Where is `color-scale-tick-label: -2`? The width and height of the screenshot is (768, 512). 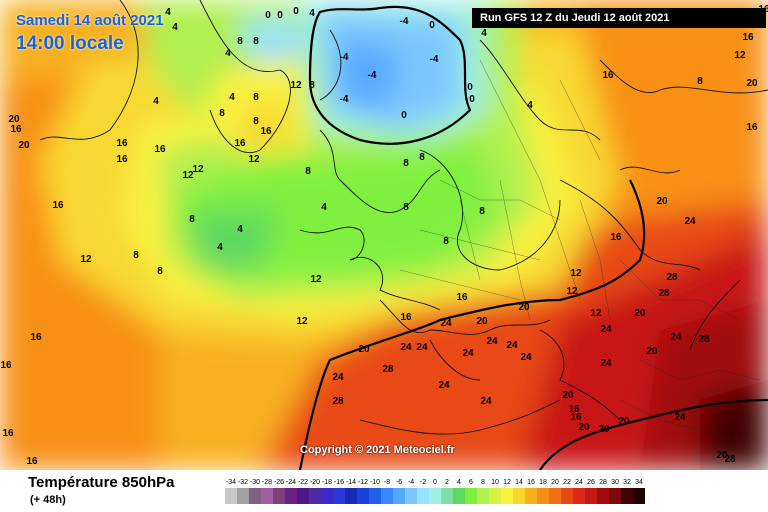 color-scale-tick-label: -2 is located at coordinates (423, 482).